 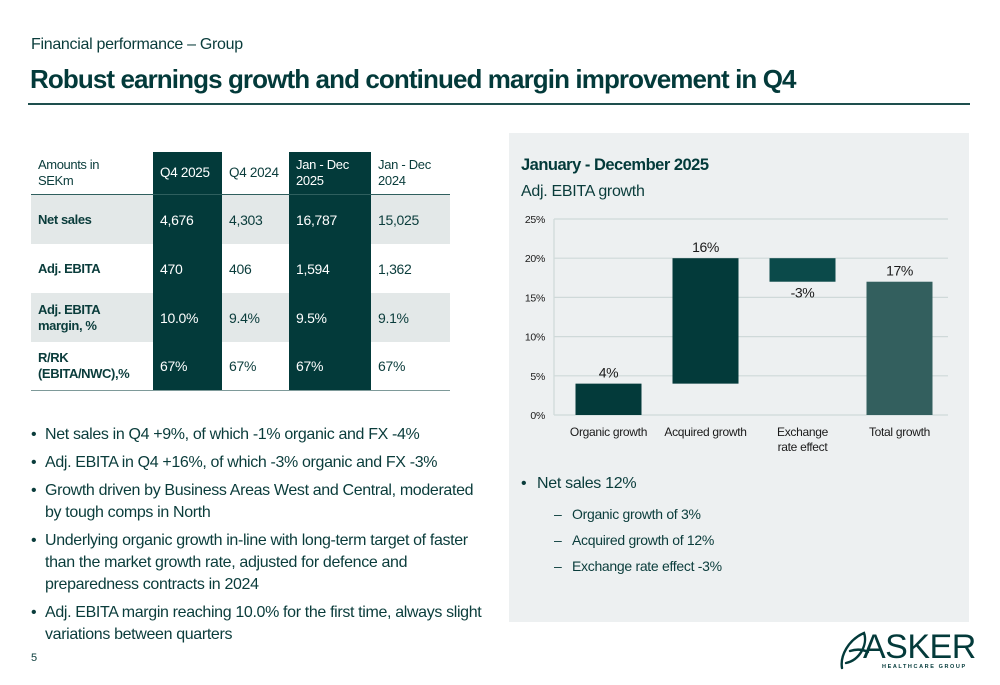 What do you see at coordinates (643, 540) in the screenshot?
I see `panel-sub-bullet-text: Acquired growth of 12%` at bounding box center [643, 540].